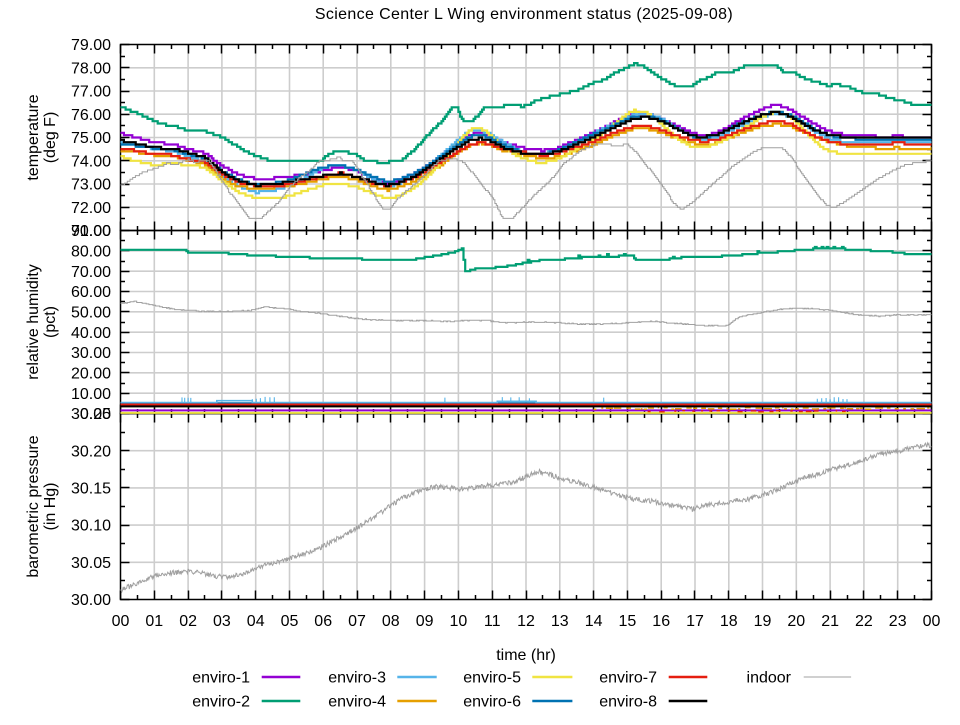  What do you see at coordinates (91, 563) in the screenshot?
I see `svg-text: 30.05` at bounding box center [91, 563].